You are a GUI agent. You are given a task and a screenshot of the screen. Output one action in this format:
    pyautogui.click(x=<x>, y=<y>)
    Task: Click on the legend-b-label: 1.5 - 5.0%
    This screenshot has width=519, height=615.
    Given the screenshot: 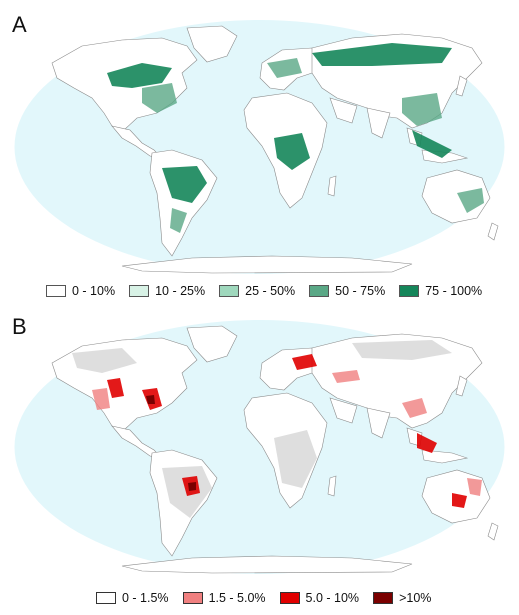 What is the action you would take?
    pyautogui.click(x=237, y=598)
    